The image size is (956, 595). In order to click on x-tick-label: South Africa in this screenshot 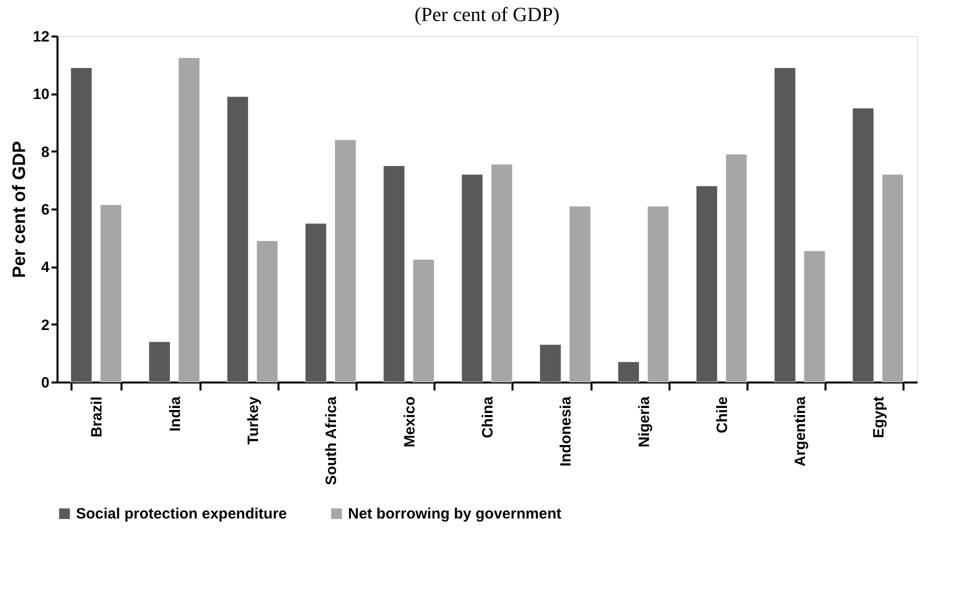, I will do `click(331, 441)`.